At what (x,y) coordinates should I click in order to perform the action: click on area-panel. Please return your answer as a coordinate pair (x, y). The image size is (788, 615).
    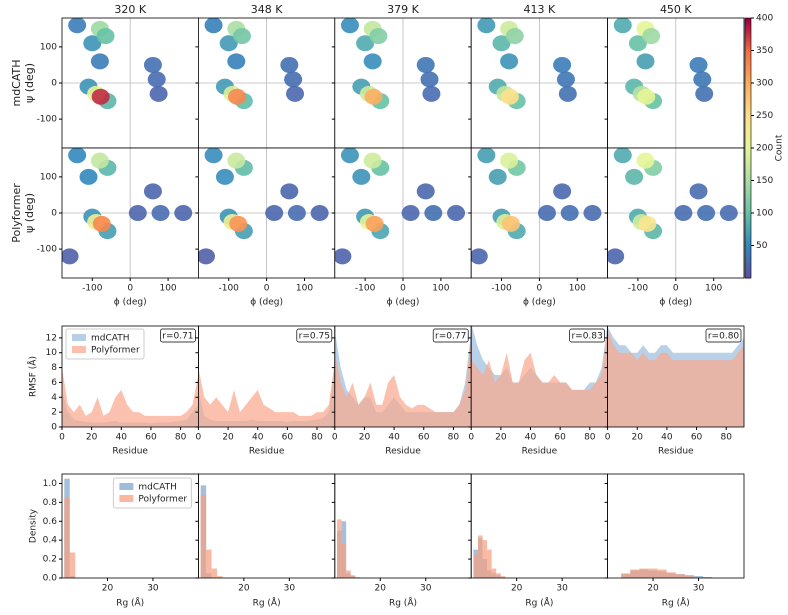
    Looking at the image, I should click on (266, 393).